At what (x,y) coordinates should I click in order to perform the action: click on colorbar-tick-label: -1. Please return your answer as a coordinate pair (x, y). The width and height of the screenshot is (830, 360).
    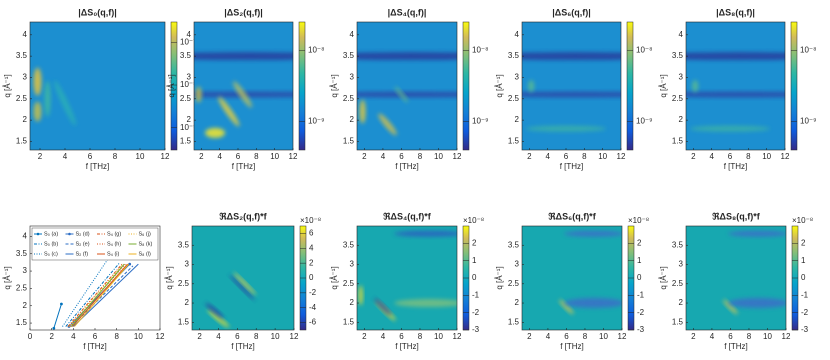
    Looking at the image, I should click on (641, 294).